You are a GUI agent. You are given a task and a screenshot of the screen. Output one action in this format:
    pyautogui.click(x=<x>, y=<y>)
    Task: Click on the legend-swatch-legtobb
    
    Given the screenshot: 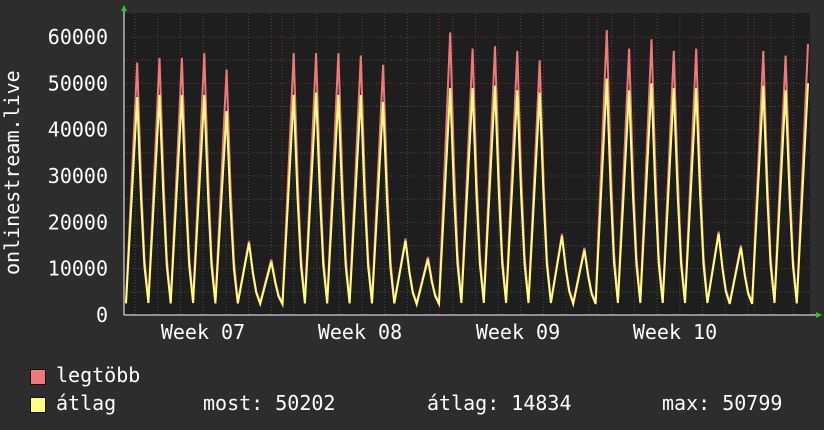 What is the action you would take?
    pyautogui.click(x=38, y=376)
    